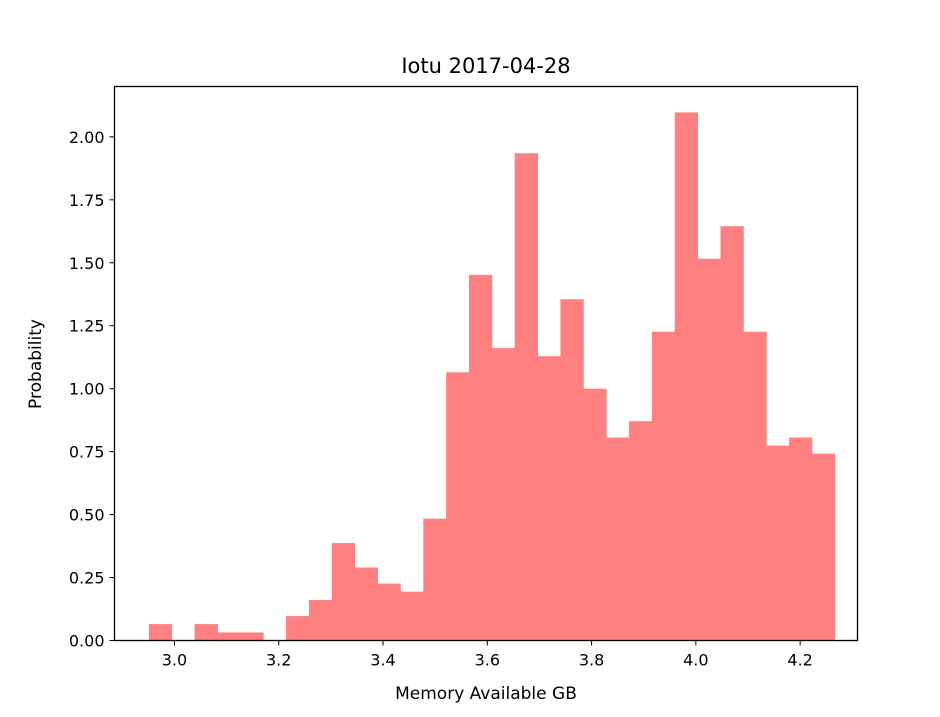 The image size is (940, 717). I want to click on x-tick-label: 3.2, so click(278, 660).